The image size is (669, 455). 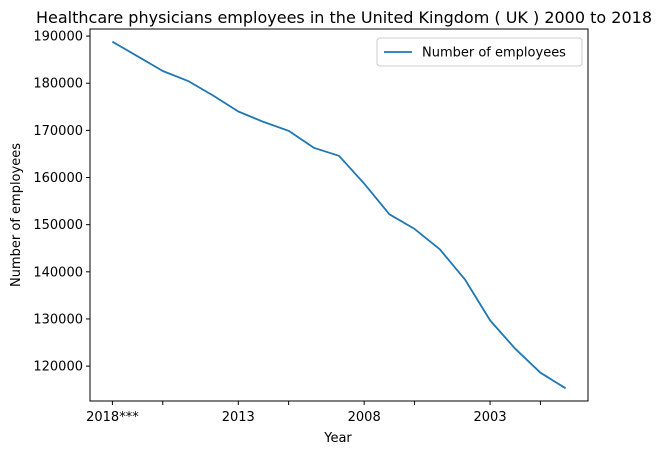 I want to click on x-tick-label: 2008, so click(x=364, y=417).